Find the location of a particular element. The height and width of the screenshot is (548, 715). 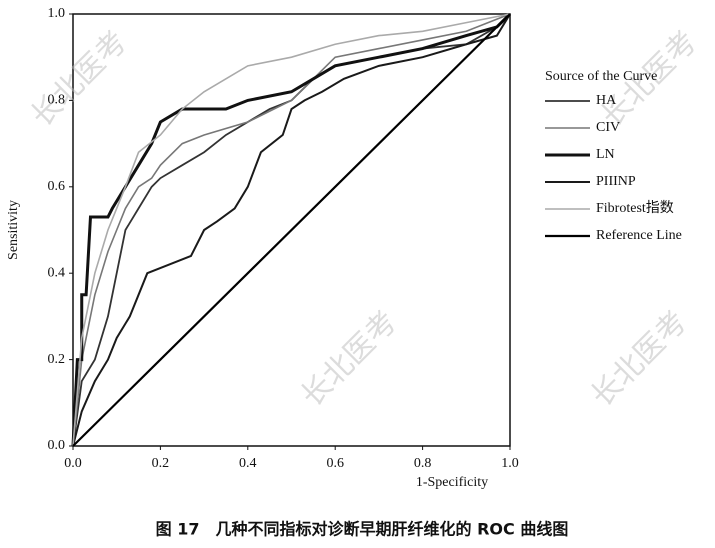

legend-label: PIIINP is located at coordinates (616, 181).